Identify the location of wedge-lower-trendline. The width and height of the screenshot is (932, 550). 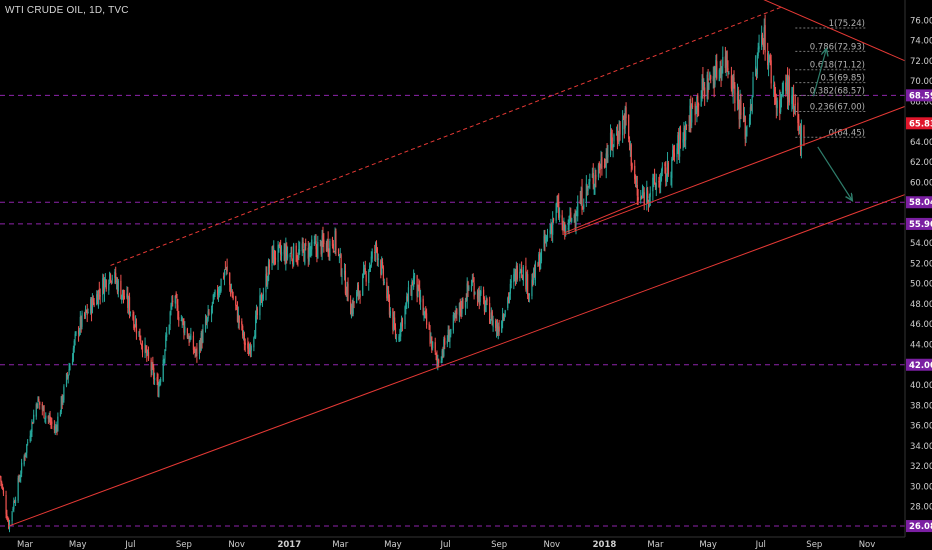
(734, 170).